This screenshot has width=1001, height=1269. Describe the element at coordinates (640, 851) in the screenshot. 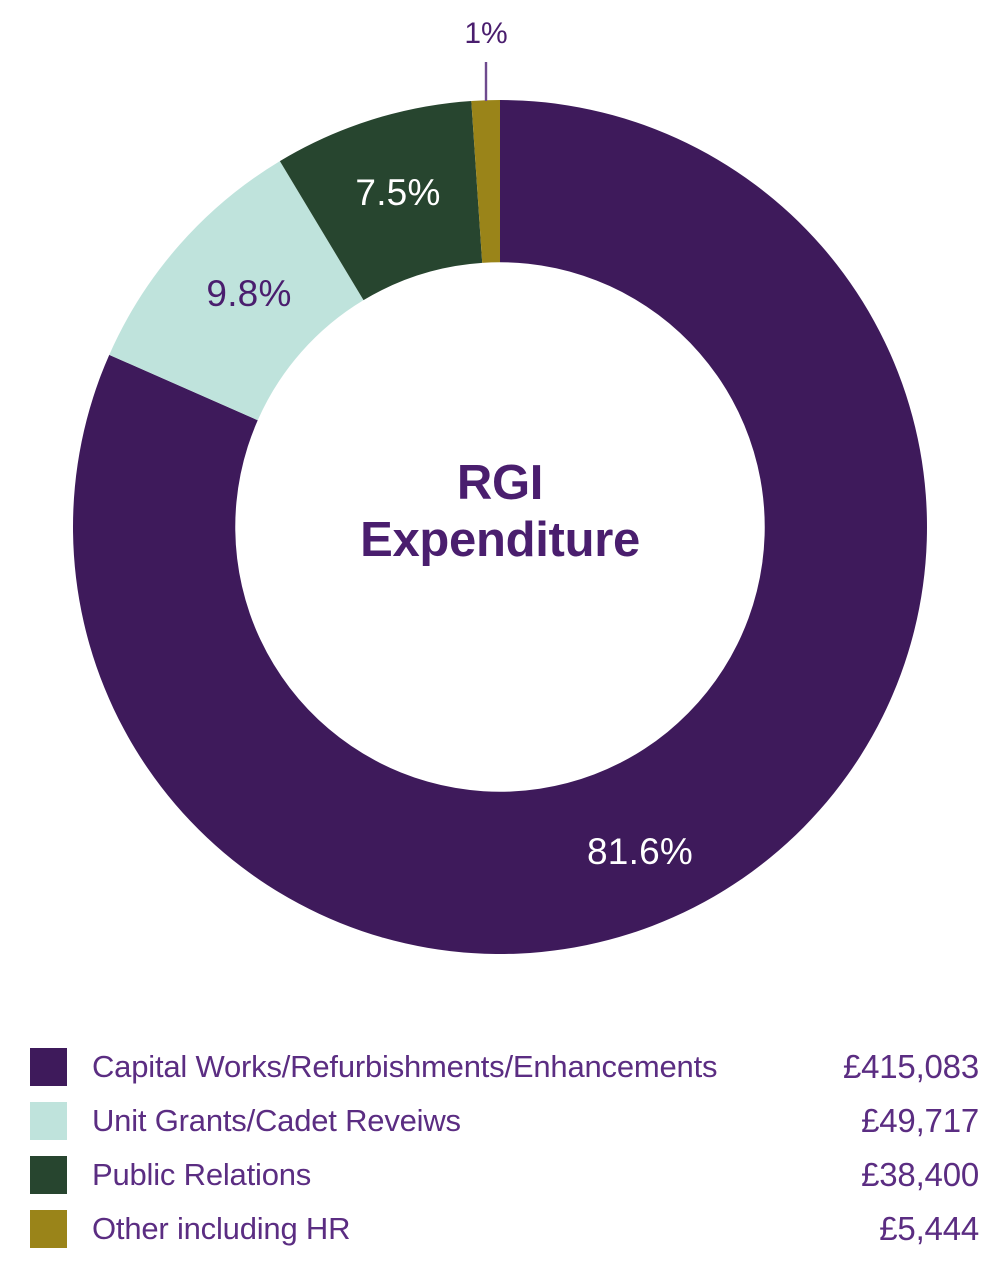

I see `slice-percent-label: 81.6%` at that location.